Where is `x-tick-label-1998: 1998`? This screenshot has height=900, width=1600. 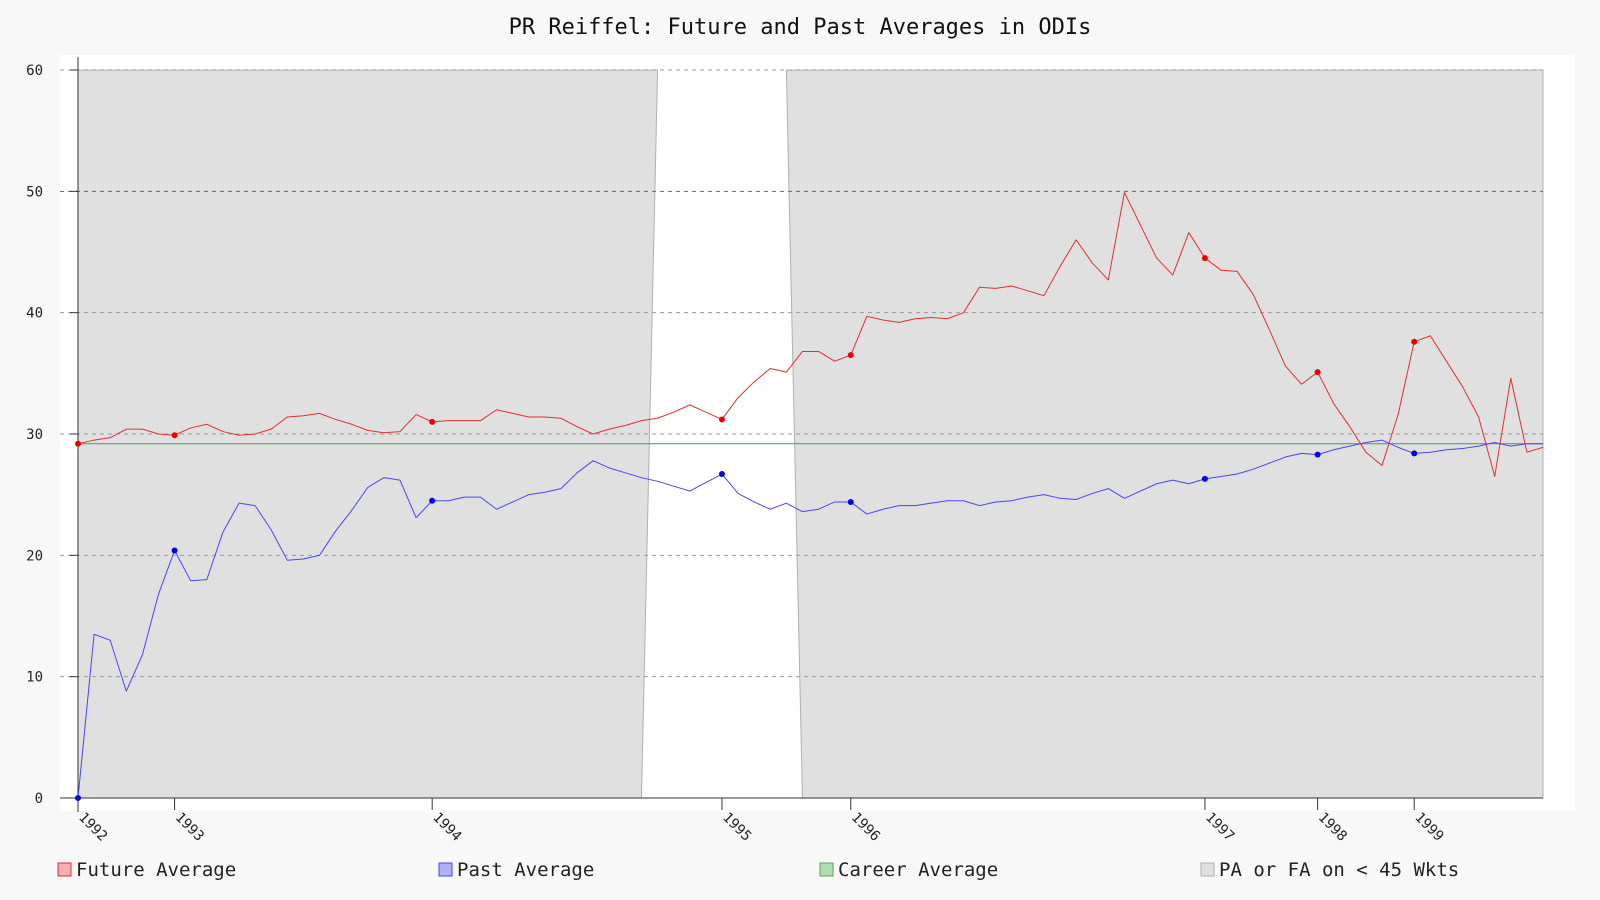 x-tick-label-1998: 1998 is located at coordinates (1332, 827).